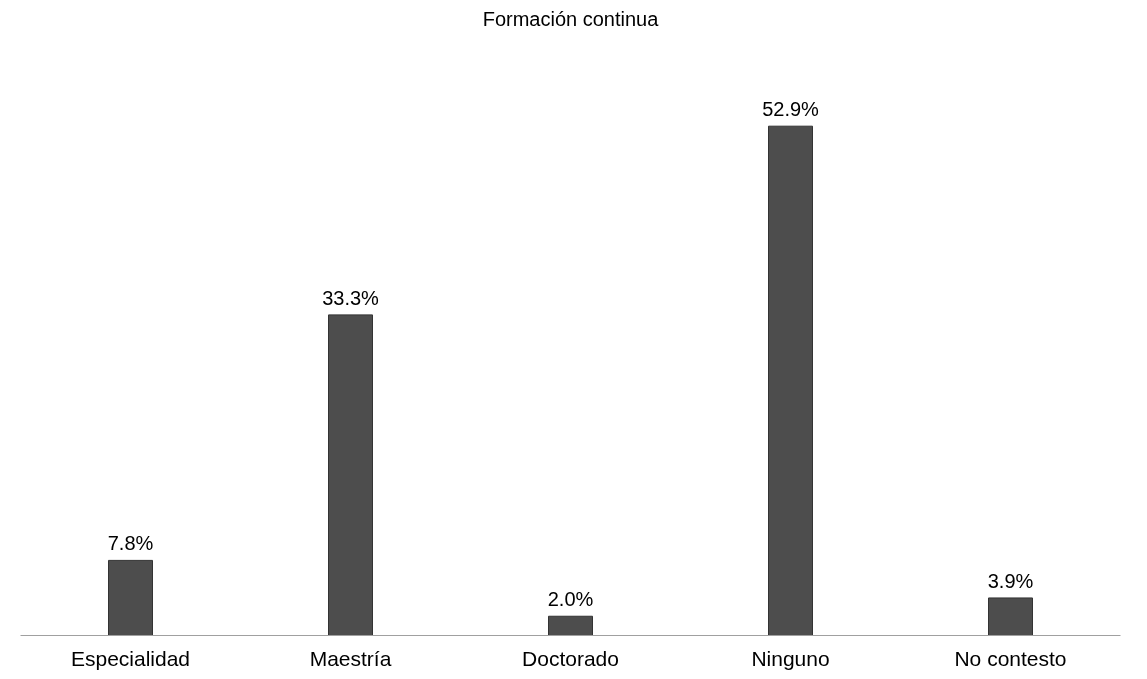  Describe the element at coordinates (571, 18) in the screenshot. I see `chart-title: Formación continua` at that location.